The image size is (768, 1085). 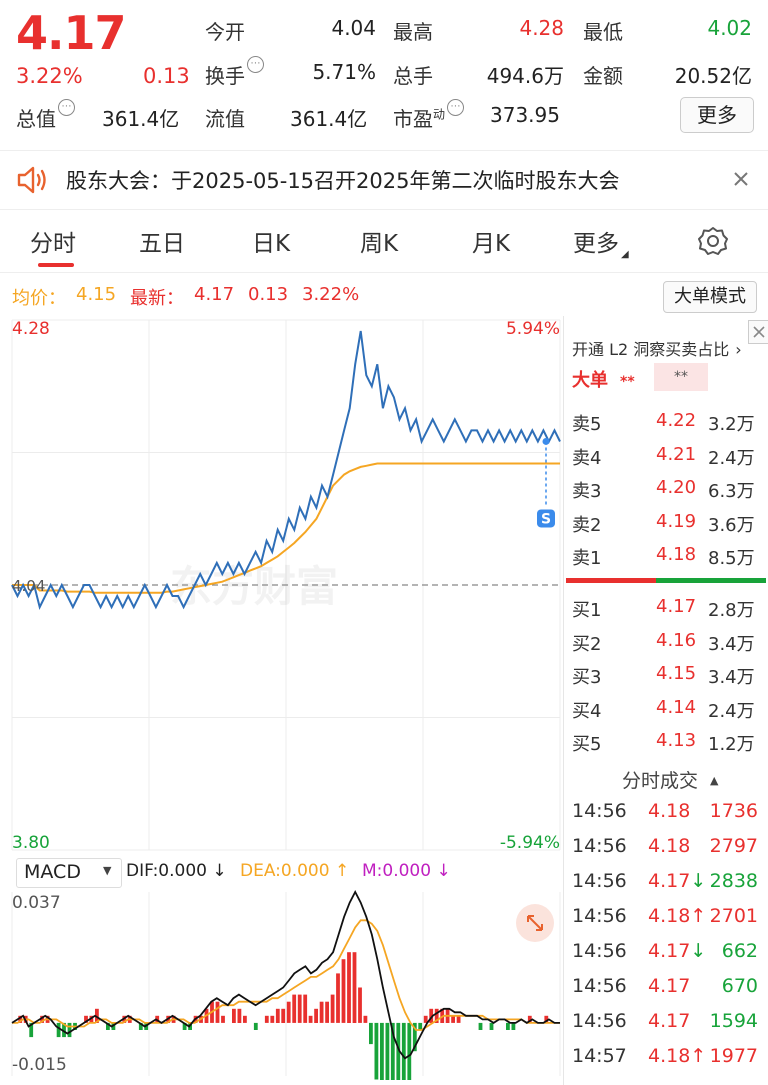 I want to click on big-order-hidden-value: **, so click(x=681, y=377).